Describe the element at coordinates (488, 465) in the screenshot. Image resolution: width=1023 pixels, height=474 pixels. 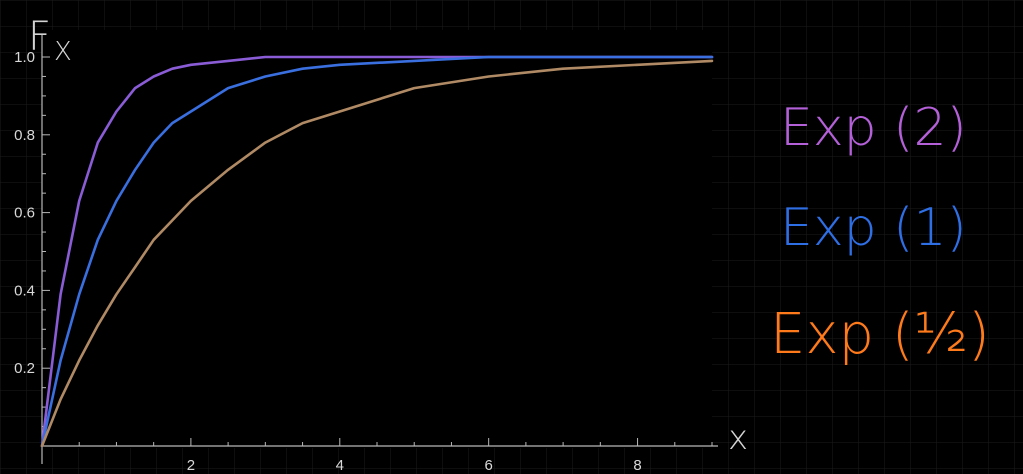
I see `x-tick-label: 6` at that location.